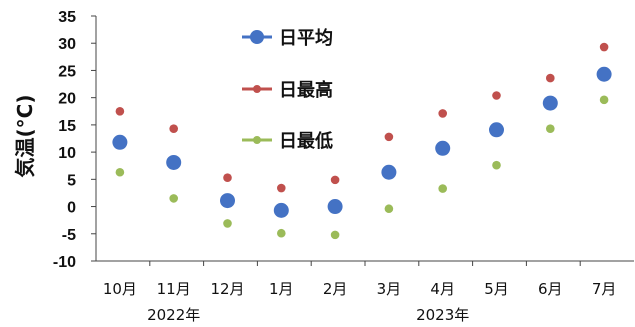 This screenshot has width=635, height=327. What do you see at coordinates (442, 289) in the screenshot?
I see `x-tick-label: 4月` at bounding box center [442, 289].